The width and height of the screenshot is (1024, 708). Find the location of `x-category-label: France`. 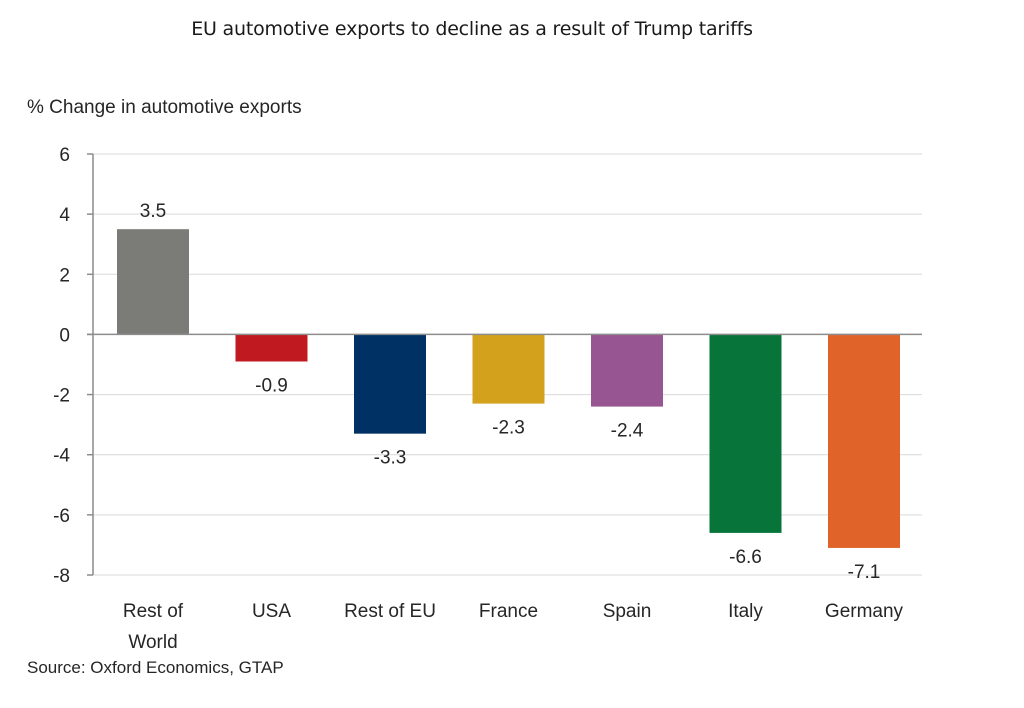

x-category-label: France is located at coordinates (508, 611).